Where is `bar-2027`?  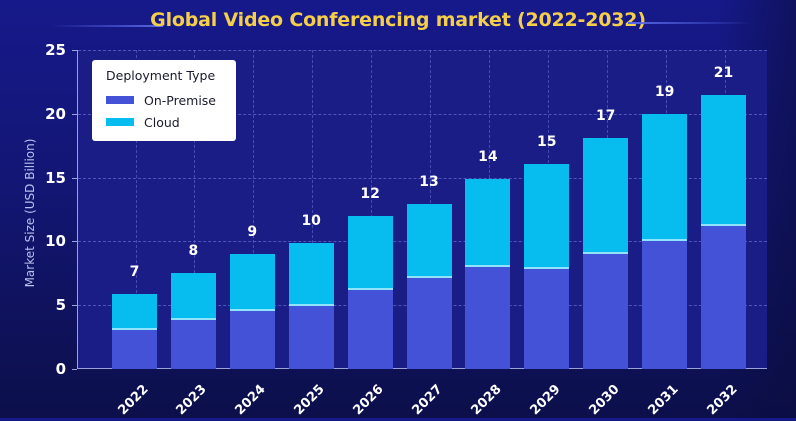 bar-2027 is located at coordinates (429, 286).